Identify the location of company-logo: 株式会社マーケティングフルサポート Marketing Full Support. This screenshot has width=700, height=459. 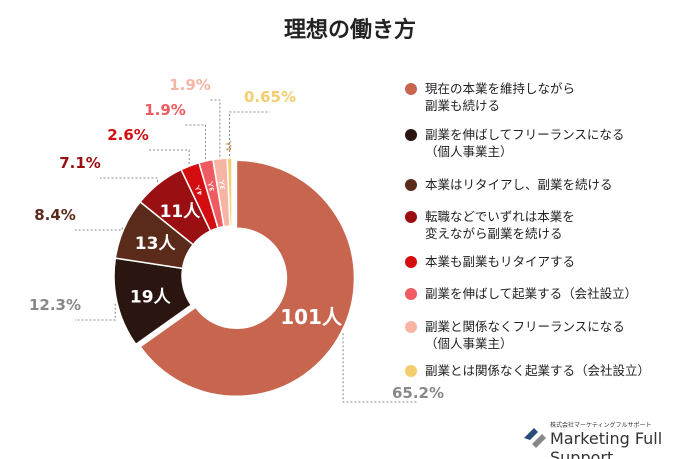
(611, 439).